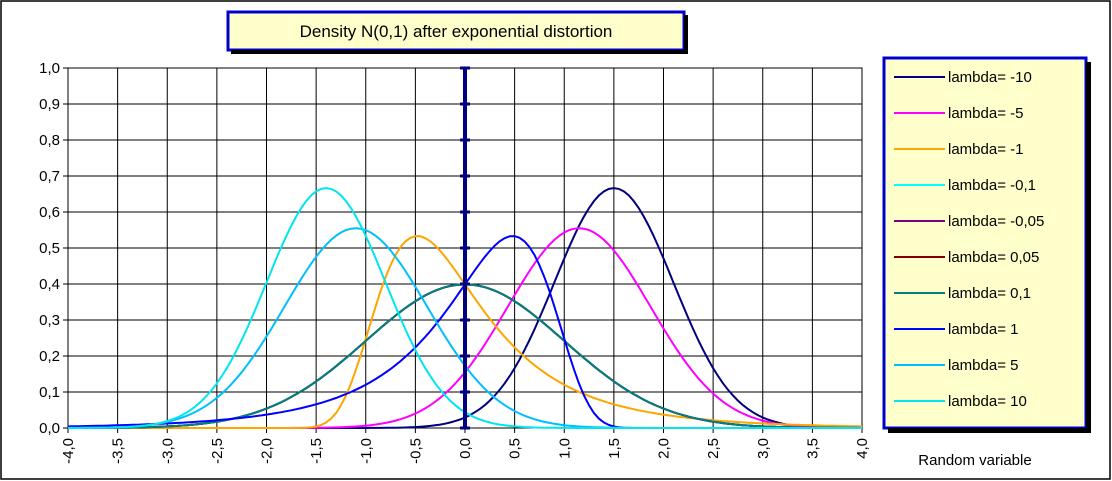  What do you see at coordinates (763, 448) in the screenshot?
I see `x-tick-label: 3,0` at bounding box center [763, 448].